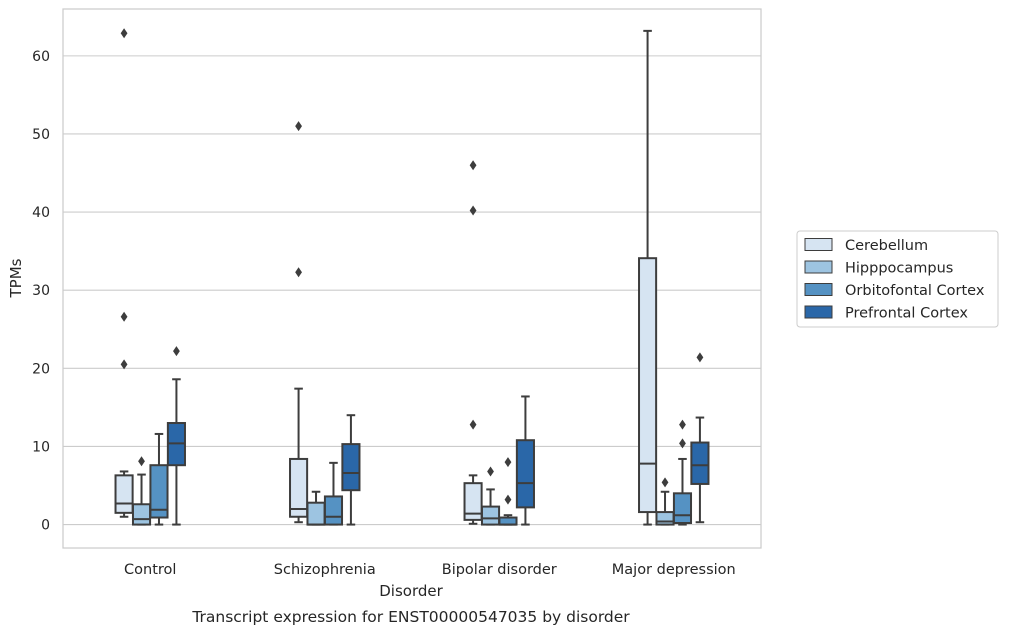  I want to click on y-tick-label: 0, so click(45, 526).